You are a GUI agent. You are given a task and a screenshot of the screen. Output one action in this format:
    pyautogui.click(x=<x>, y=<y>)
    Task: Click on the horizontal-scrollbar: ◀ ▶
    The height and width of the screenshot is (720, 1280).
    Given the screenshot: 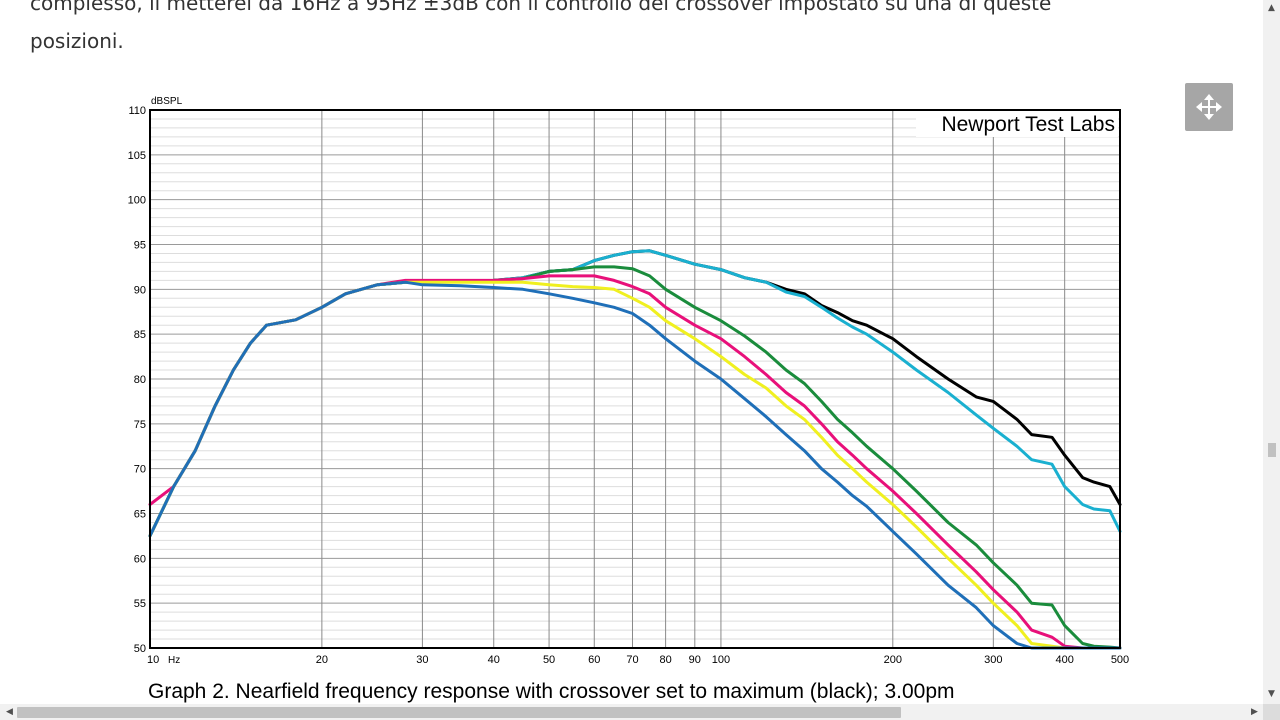 What is the action you would take?
    pyautogui.click(x=631, y=712)
    